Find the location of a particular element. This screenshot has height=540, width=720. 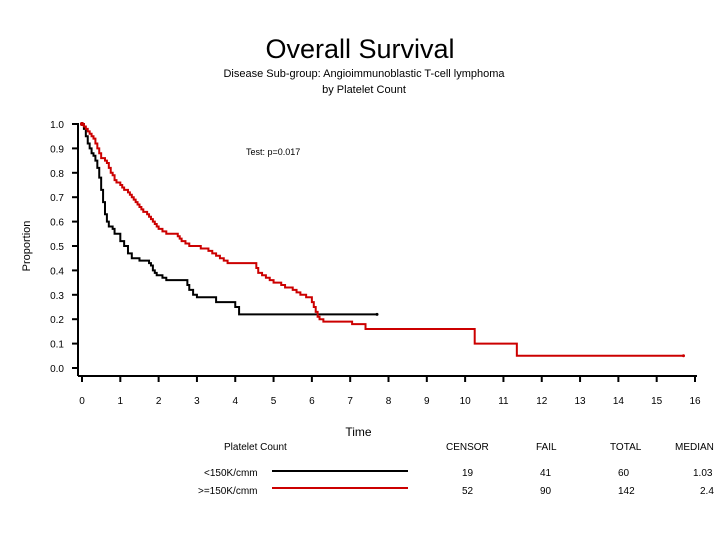

y-tick-label: 0.5 is located at coordinates (57, 247).